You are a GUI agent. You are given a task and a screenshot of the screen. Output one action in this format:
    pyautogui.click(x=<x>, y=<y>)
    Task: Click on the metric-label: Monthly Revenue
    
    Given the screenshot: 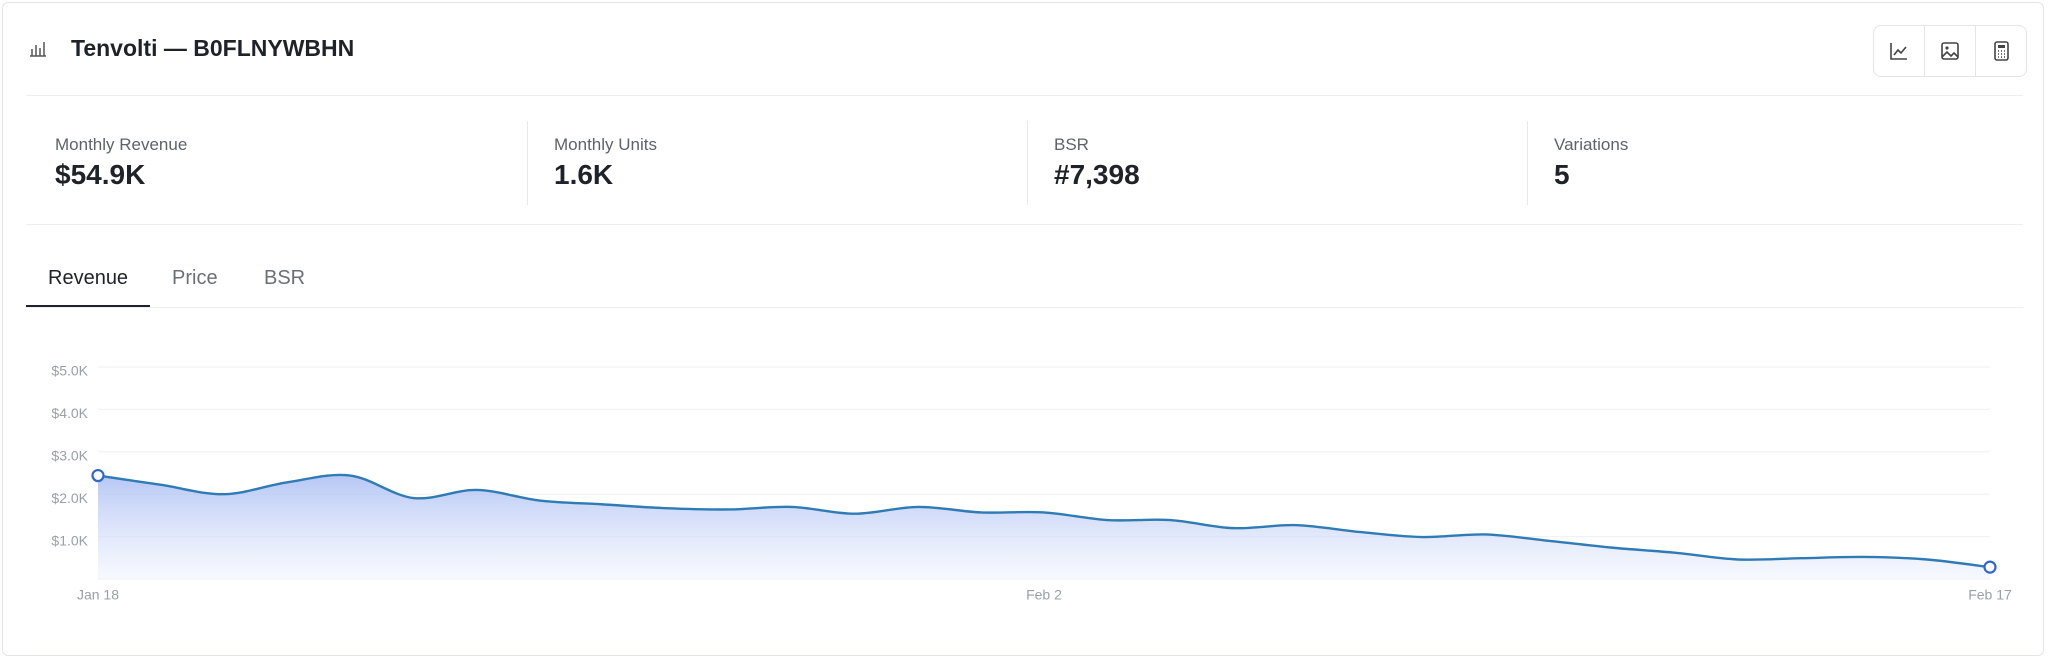 What is the action you would take?
    pyautogui.click(x=121, y=144)
    